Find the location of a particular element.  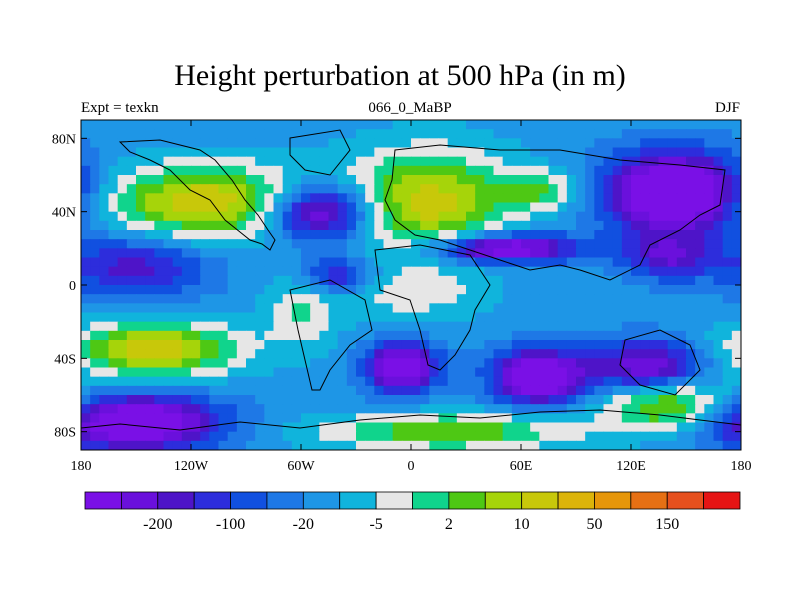

season-label: DJF is located at coordinates (727, 108).